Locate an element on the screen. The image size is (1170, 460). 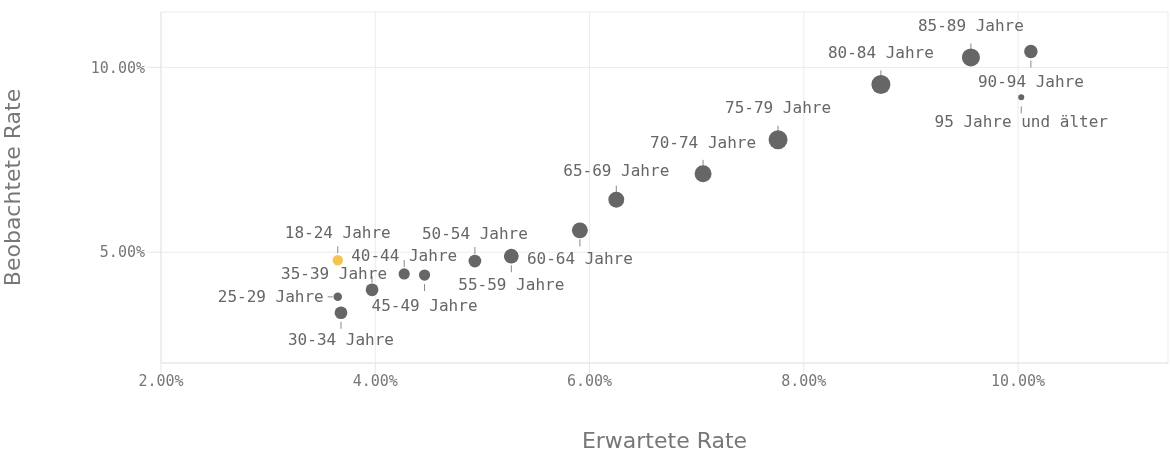
y-tick-label: 5.00% is located at coordinates (122, 252).